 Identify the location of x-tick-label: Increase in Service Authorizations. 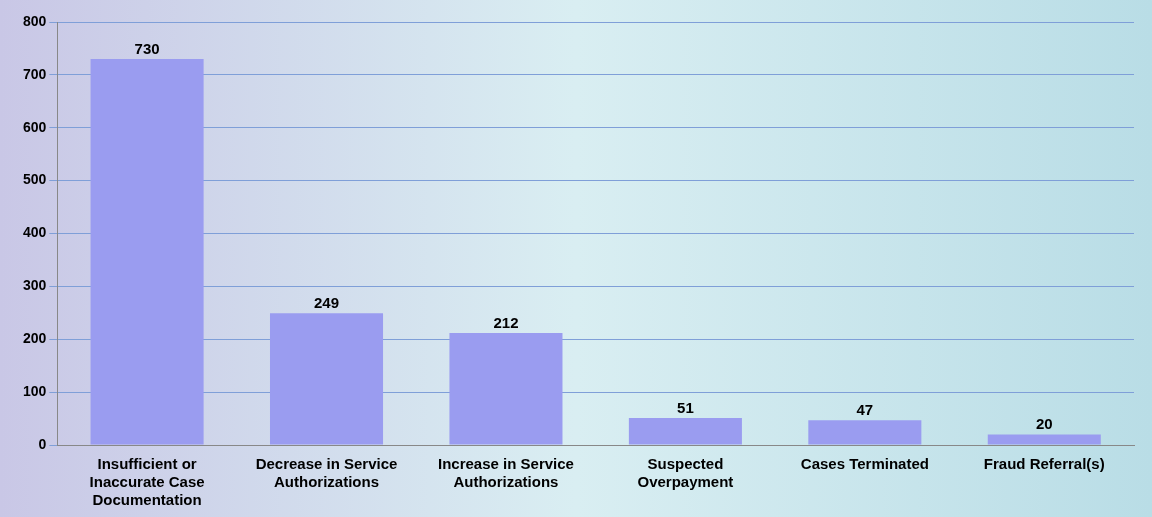
(505, 473).